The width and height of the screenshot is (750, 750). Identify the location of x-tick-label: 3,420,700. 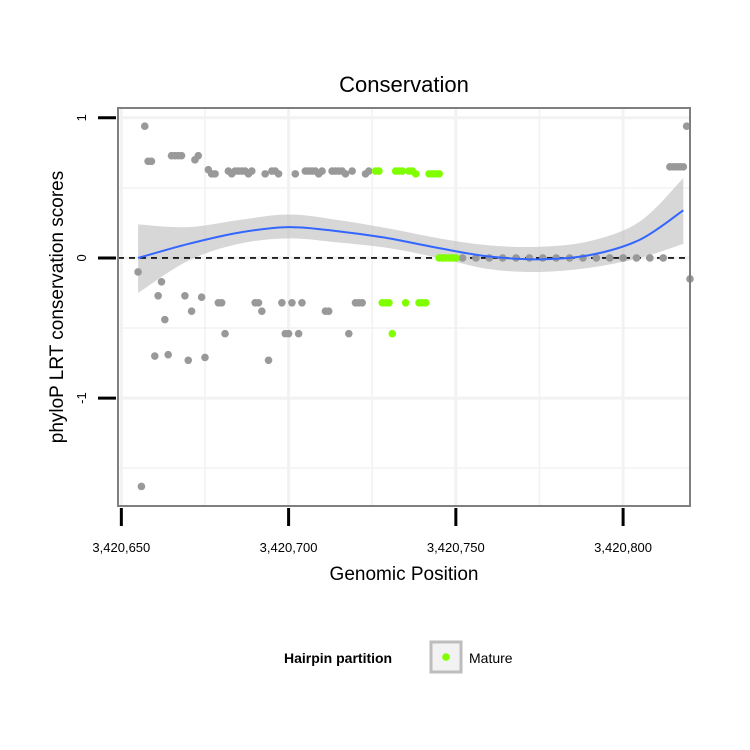
(289, 547).